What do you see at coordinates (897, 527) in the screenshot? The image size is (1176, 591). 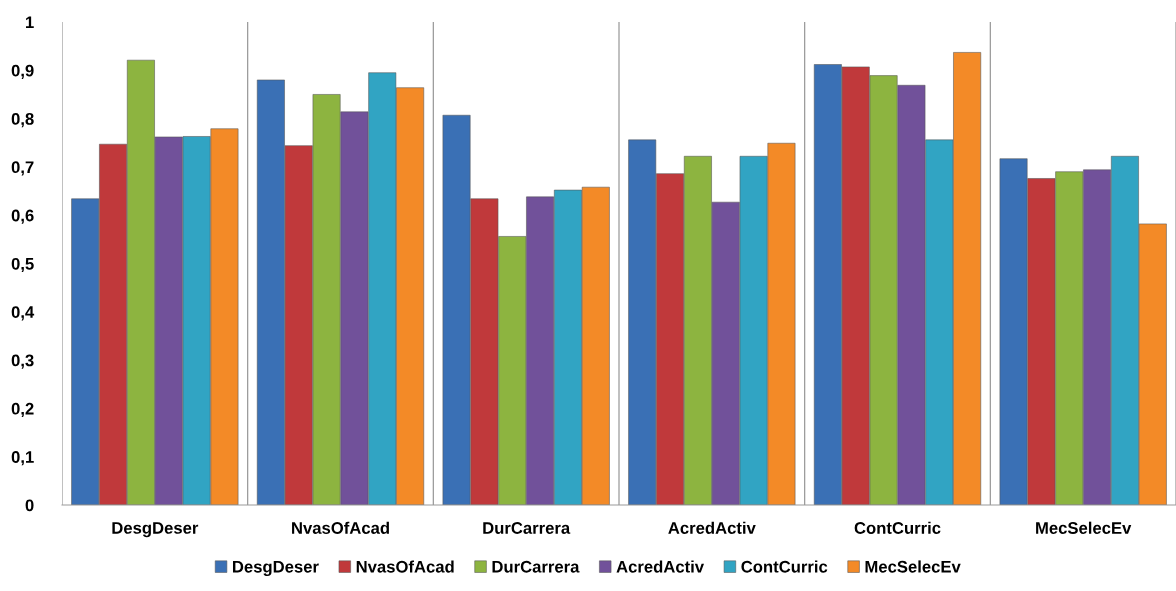 I see `x-tick-label: ContCurric` at bounding box center [897, 527].